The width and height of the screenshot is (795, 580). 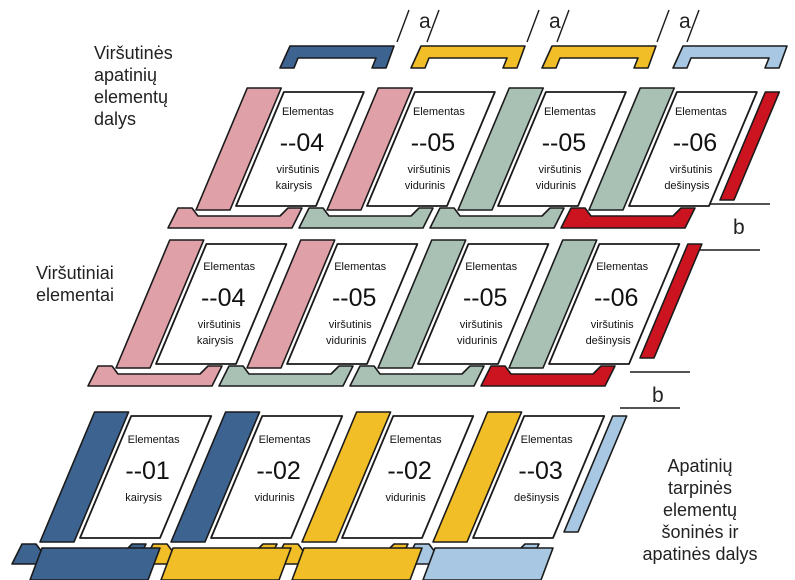 I want to click on annotation-line: šoninės ir, so click(x=700, y=532).